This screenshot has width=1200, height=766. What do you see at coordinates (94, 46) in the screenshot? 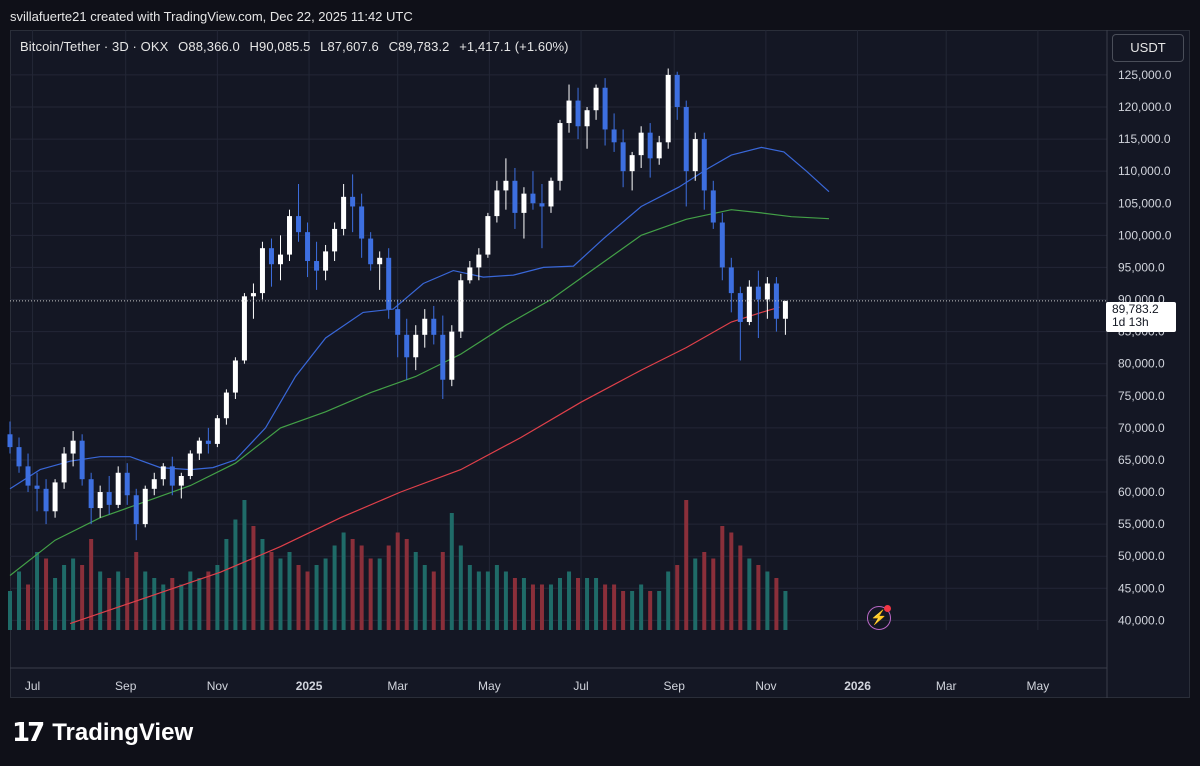
I see `symbol-label: Bitcoin/Tether · 3D · OKX` at bounding box center [94, 46].